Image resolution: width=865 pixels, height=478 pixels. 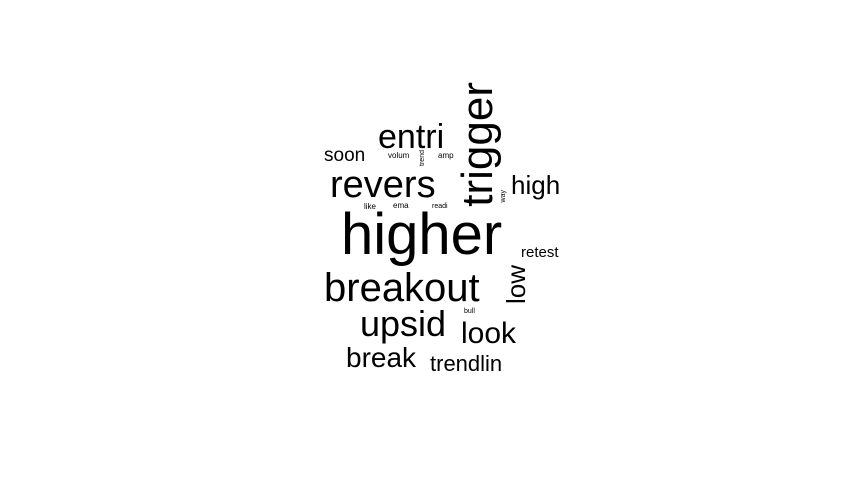 What do you see at coordinates (540, 252) in the screenshot?
I see `word-retest: retest` at bounding box center [540, 252].